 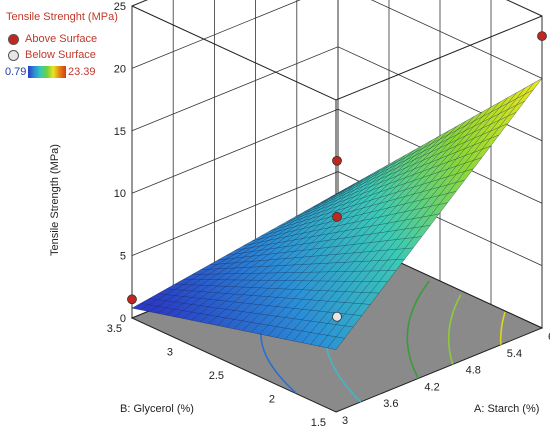 What do you see at coordinates (216, 376) in the screenshot?
I see `y-tick-label: 2.5` at bounding box center [216, 376].